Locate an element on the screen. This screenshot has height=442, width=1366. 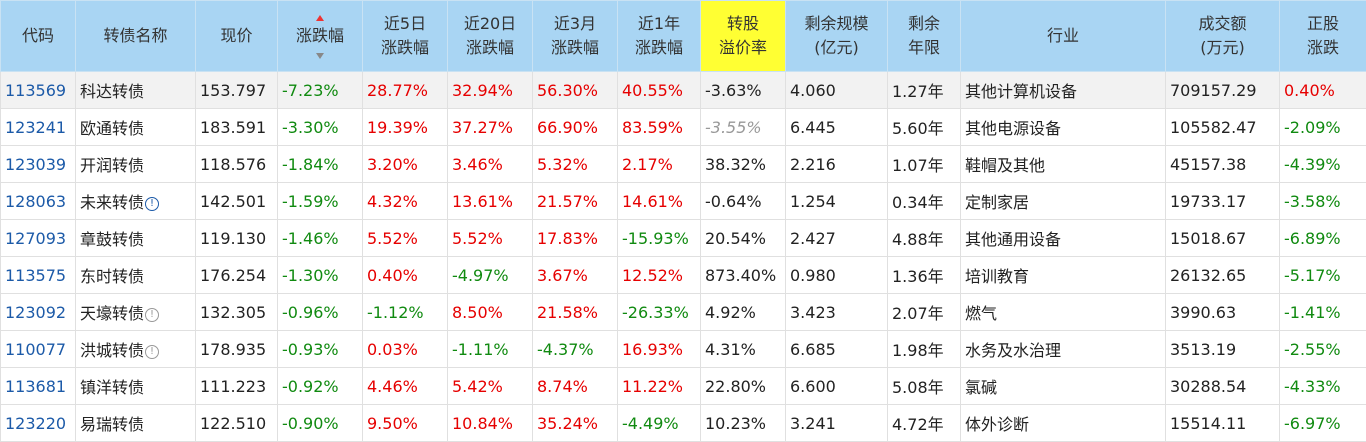
header-text: 剩余 is located at coordinates (924, 24).